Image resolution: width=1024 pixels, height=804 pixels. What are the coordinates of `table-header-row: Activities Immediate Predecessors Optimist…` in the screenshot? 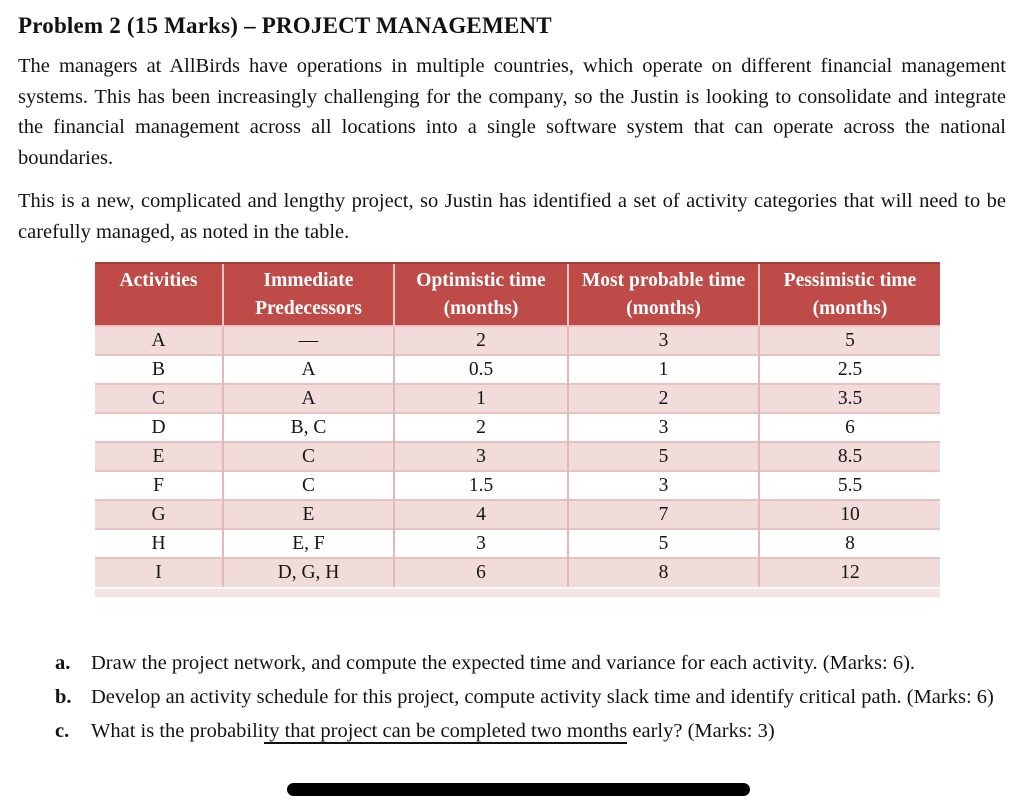 It's located at (517, 294).